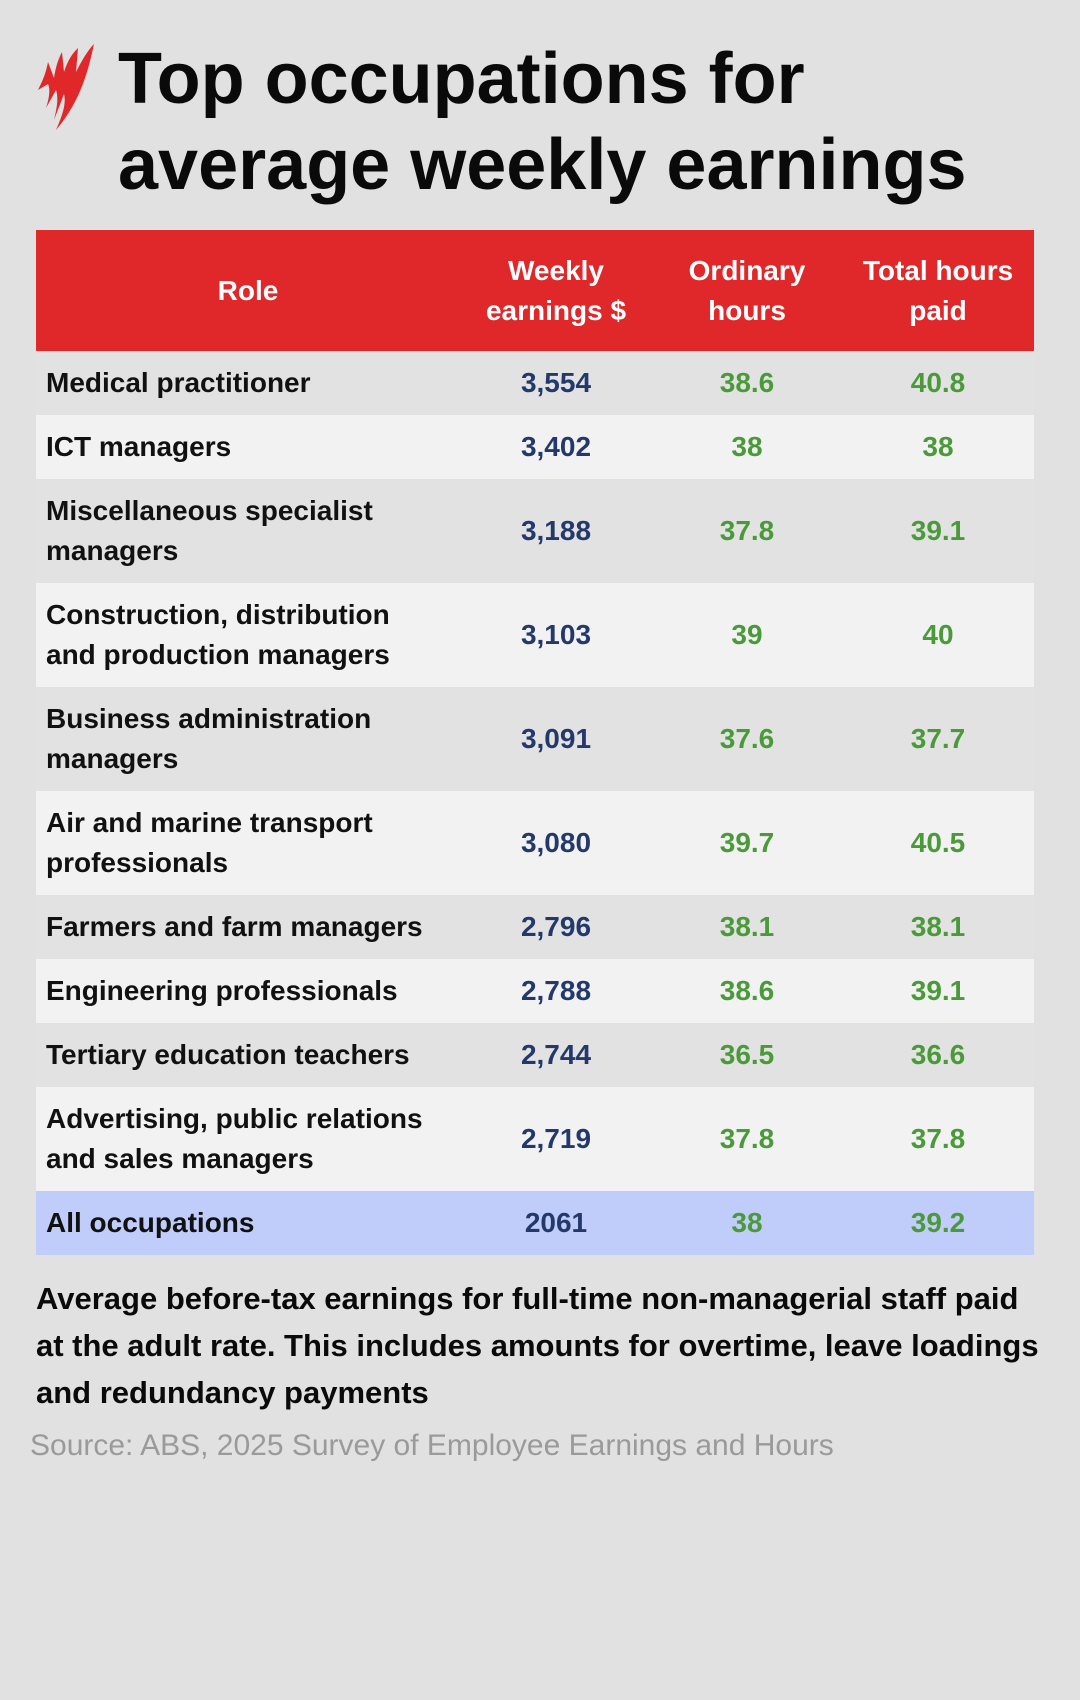 The width and height of the screenshot is (1080, 1700). Describe the element at coordinates (938, 635) in the screenshot. I see `total-hours-cell: 40` at that location.